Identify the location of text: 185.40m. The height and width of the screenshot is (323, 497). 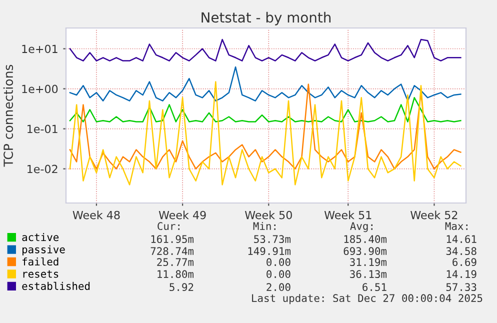
(365, 239).